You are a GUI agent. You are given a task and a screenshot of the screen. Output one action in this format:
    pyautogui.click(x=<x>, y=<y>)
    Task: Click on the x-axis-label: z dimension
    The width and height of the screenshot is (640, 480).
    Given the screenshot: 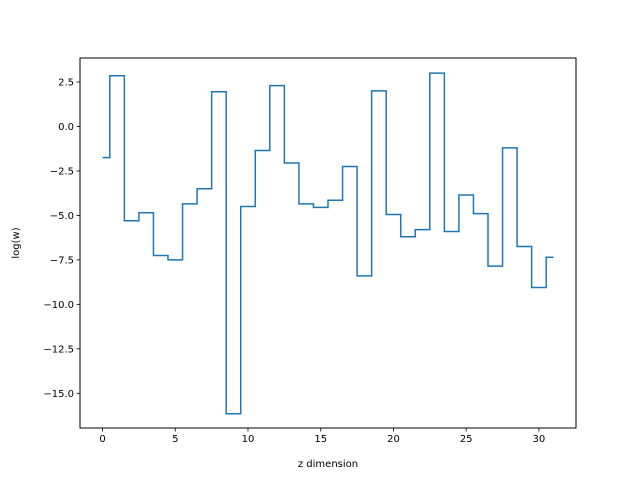 What is the action you would take?
    pyautogui.click(x=328, y=464)
    